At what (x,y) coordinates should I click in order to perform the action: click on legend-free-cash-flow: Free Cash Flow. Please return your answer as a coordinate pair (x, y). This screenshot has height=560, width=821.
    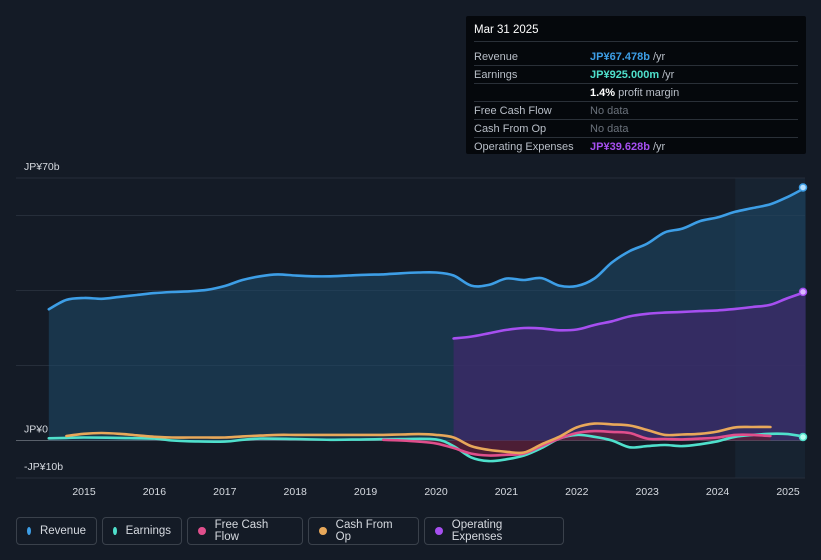
    Looking at the image, I should click on (245, 531).